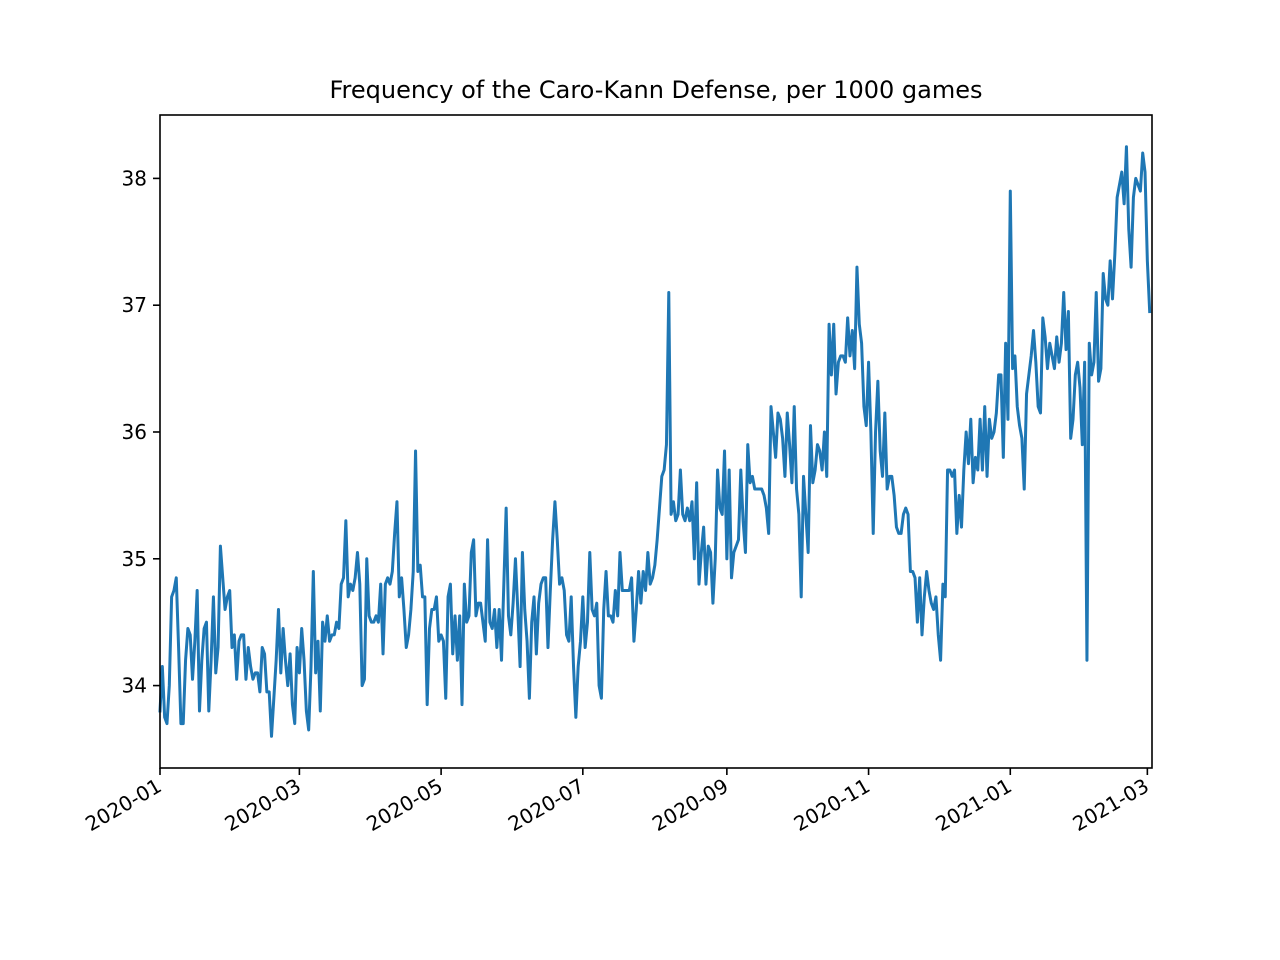 The image size is (1280, 960). What do you see at coordinates (134, 178) in the screenshot?
I see `y-tick-label: 38` at bounding box center [134, 178].